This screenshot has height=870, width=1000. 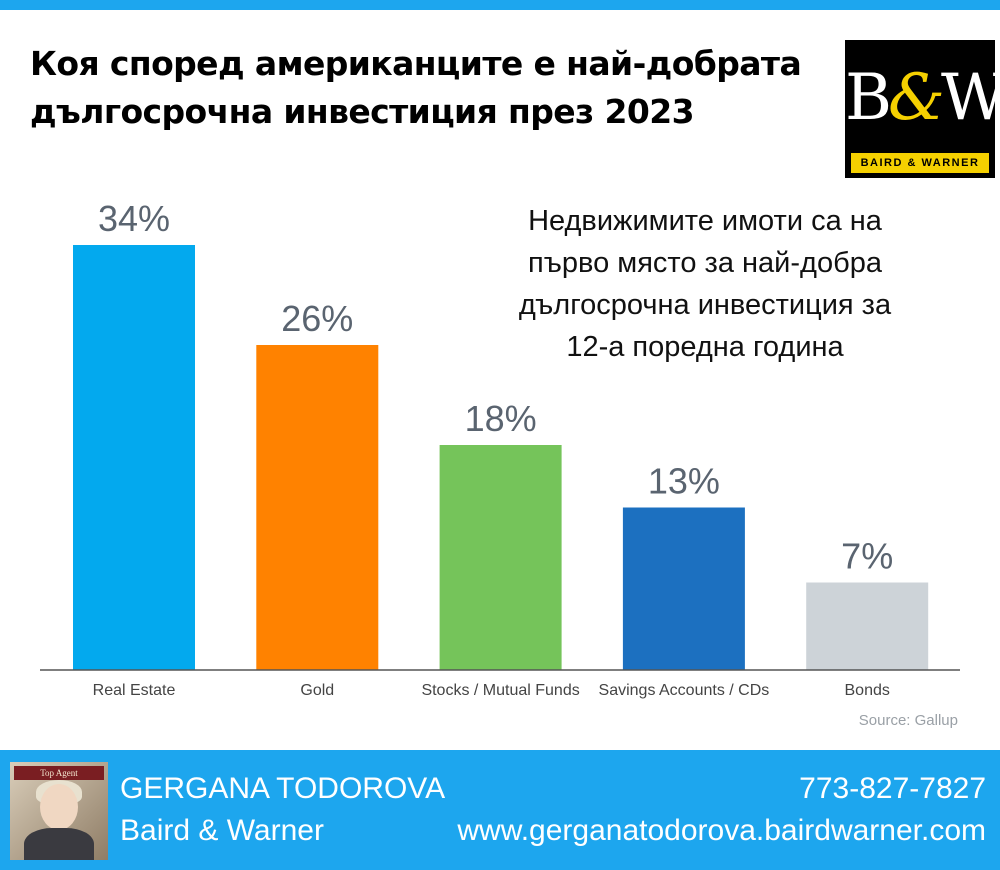 What do you see at coordinates (892, 788) in the screenshot?
I see `agent-phone: 773-827-7827` at bounding box center [892, 788].